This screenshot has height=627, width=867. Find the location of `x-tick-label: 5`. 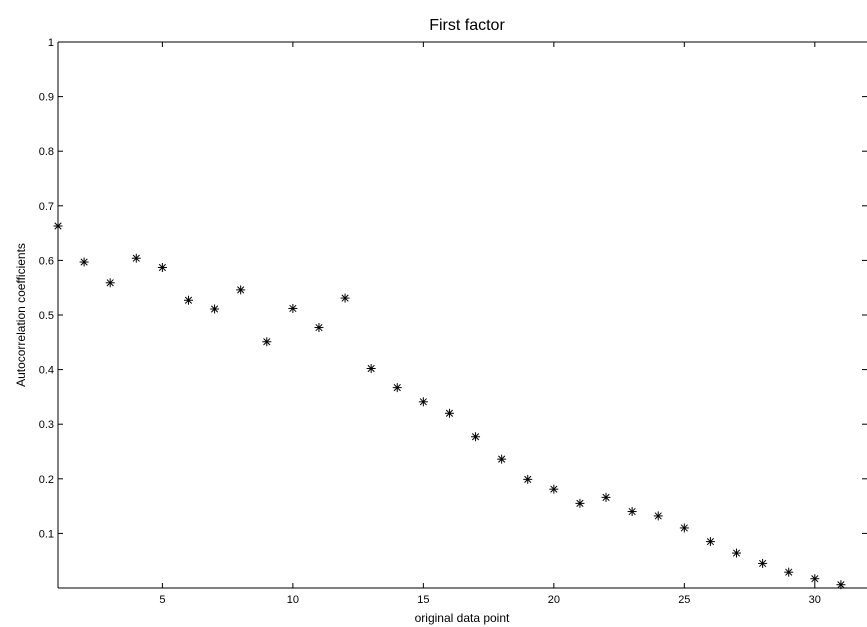

x-tick-label: 5 is located at coordinates (162, 600).